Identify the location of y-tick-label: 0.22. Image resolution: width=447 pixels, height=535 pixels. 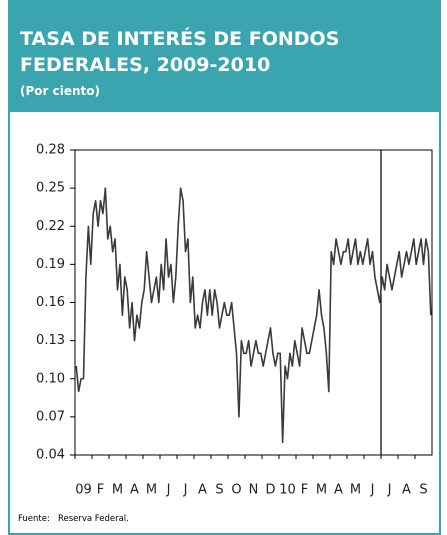
(50, 226).